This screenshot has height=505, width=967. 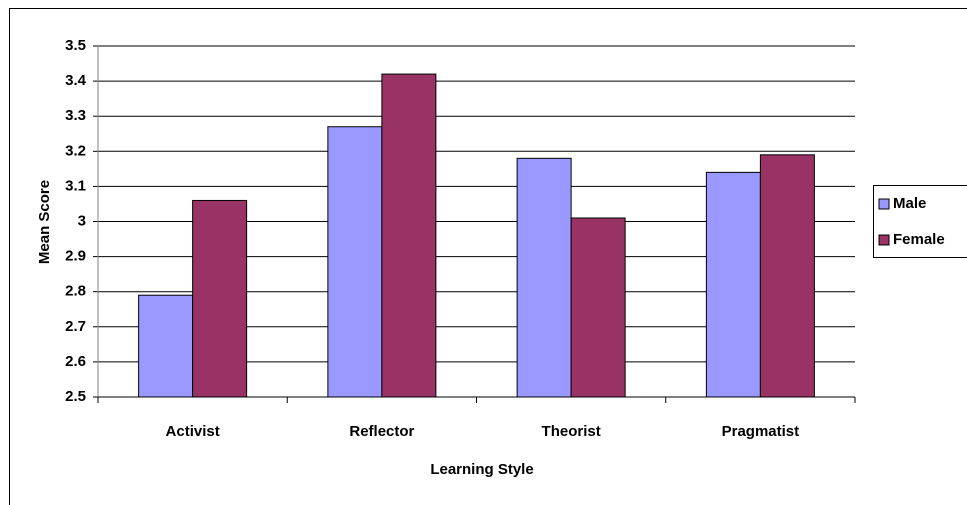 What do you see at coordinates (75, 115) in the screenshot?
I see `y-tick-label: 3.3` at bounding box center [75, 115].